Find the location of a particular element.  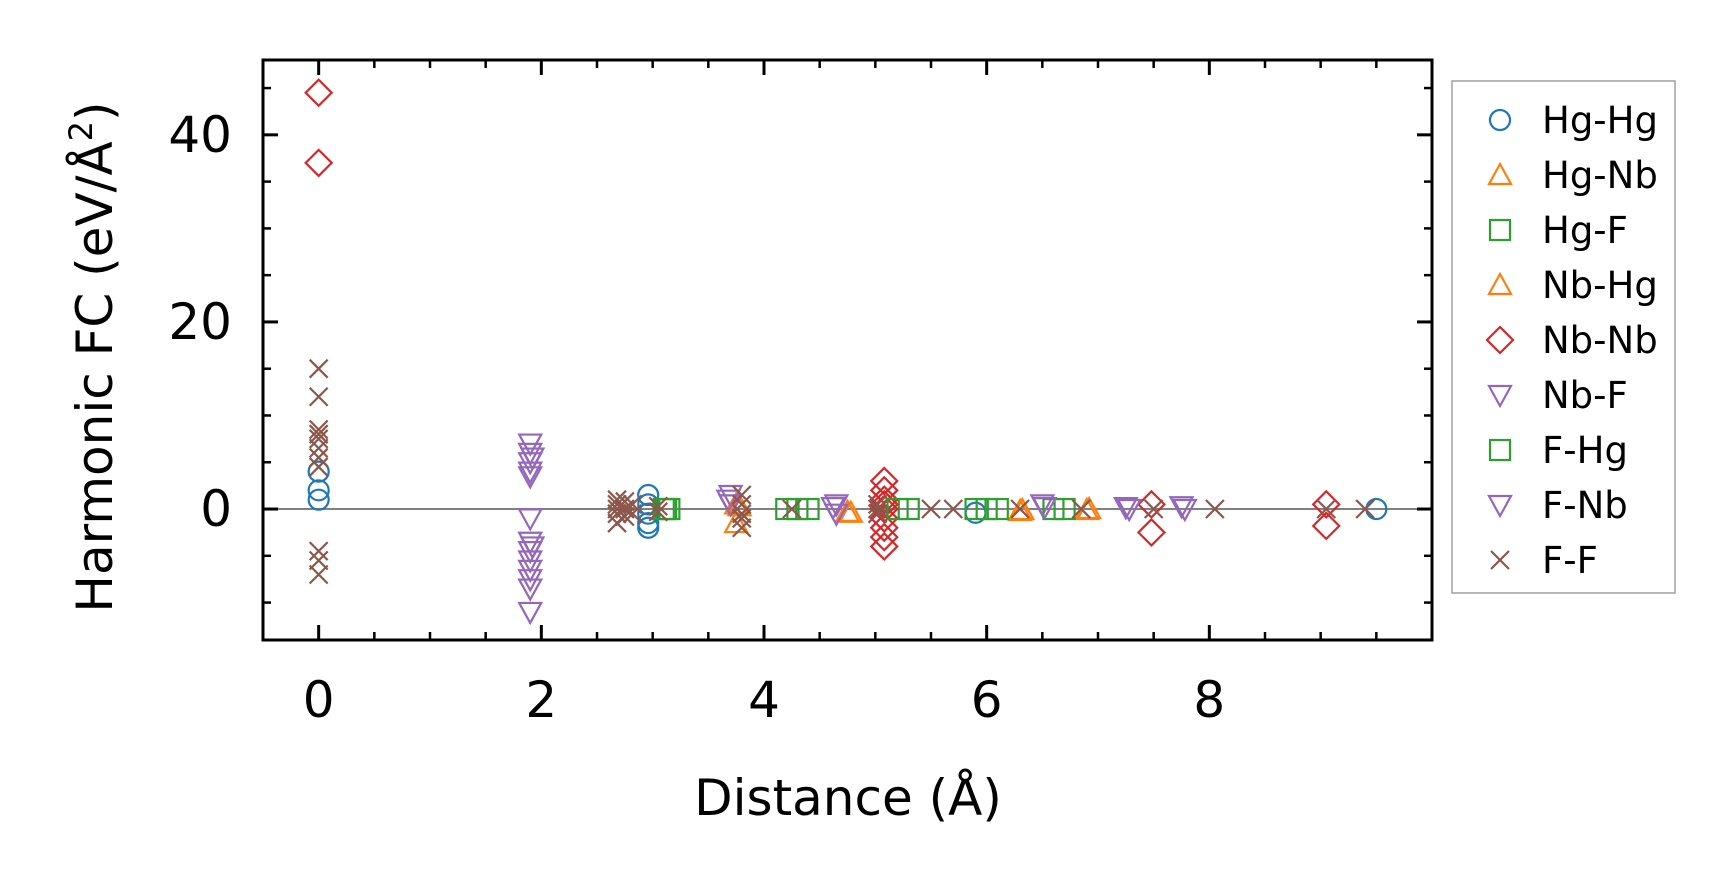

legend-label-nb-f: Nb-F is located at coordinates (1585, 395).